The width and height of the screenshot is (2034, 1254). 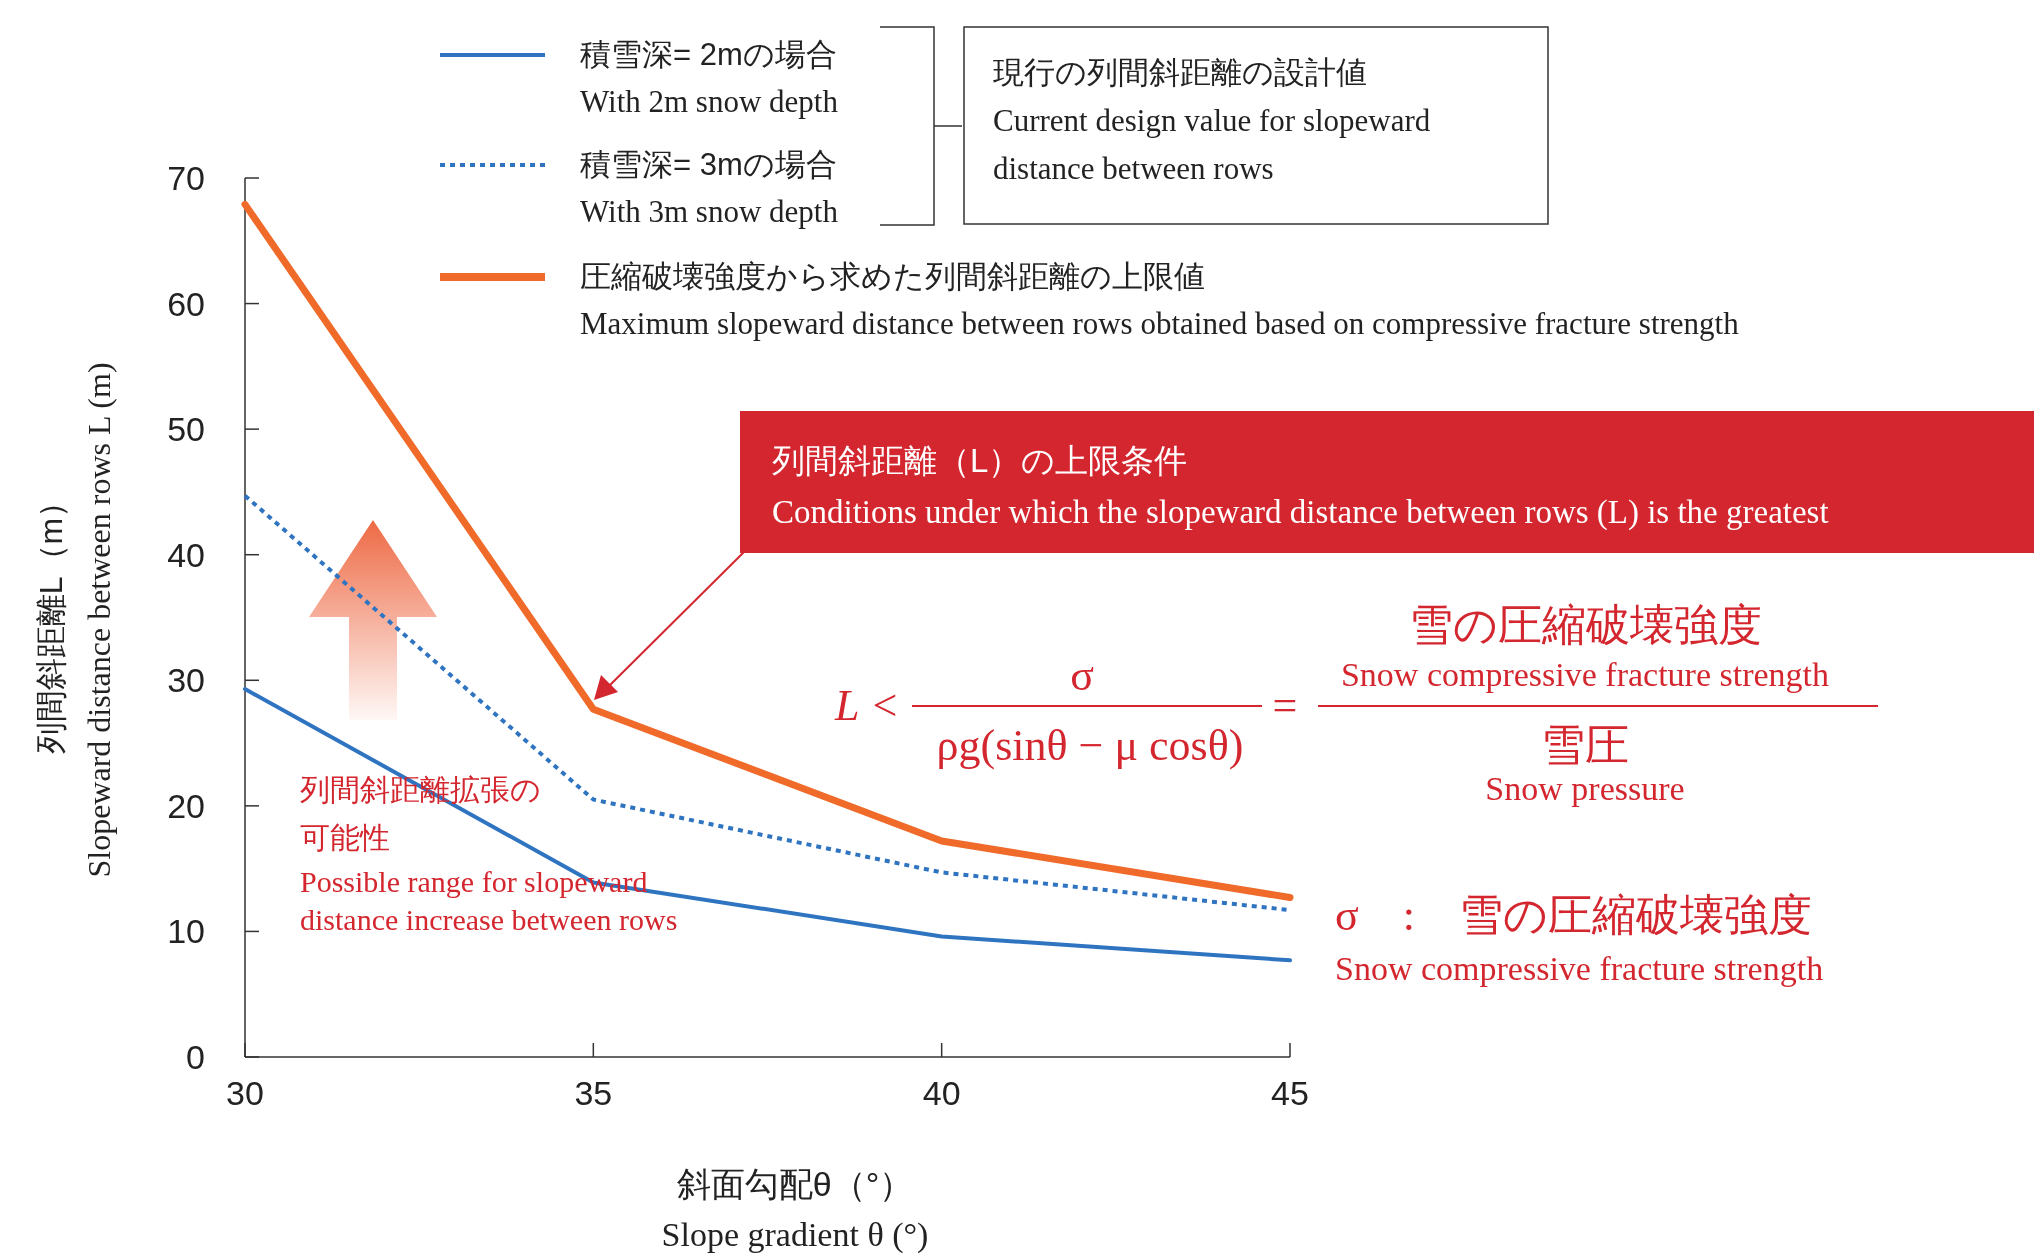 I want to click on y-tick-label: 20, so click(x=186, y=805).